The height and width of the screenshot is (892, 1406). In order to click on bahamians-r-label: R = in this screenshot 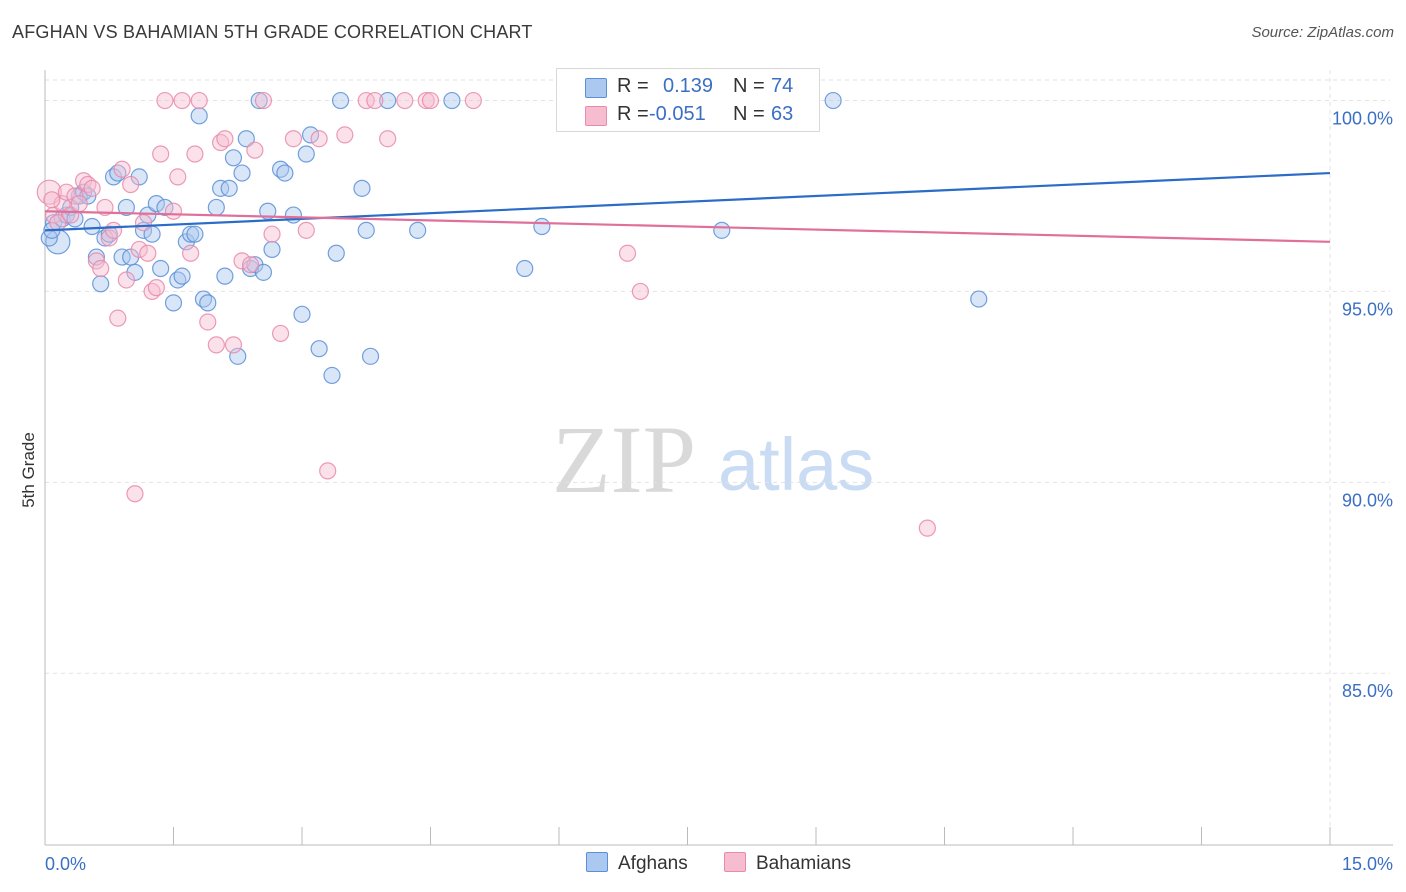, I will do `click(633, 114)`.